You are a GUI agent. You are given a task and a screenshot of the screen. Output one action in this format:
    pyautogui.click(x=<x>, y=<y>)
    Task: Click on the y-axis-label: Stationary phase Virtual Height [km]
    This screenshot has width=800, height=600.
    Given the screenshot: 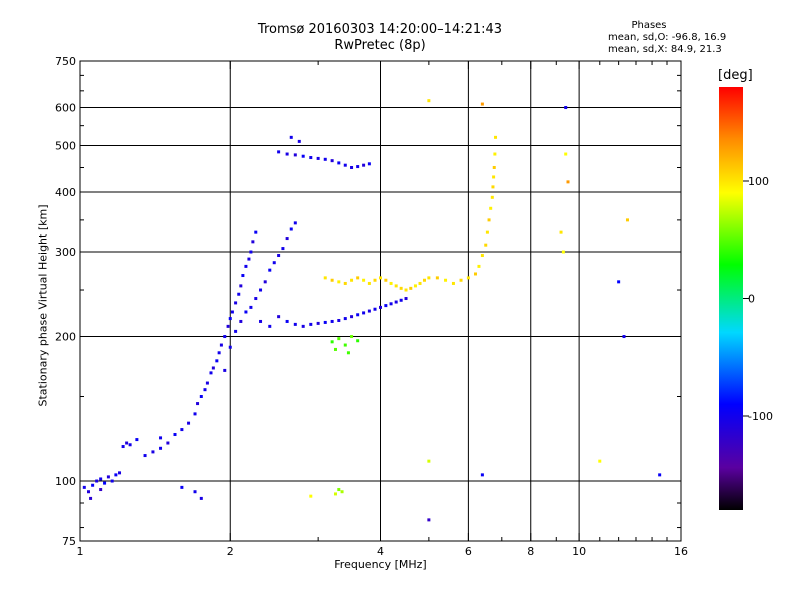 What is the action you would take?
    pyautogui.click(x=43, y=305)
    